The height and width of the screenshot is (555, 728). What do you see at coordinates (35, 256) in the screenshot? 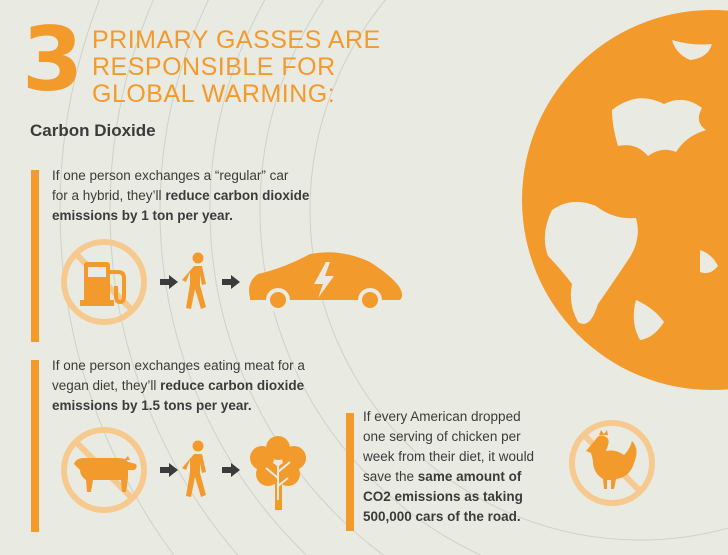
I see `fact-1-accent-bar` at bounding box center [35, 256].